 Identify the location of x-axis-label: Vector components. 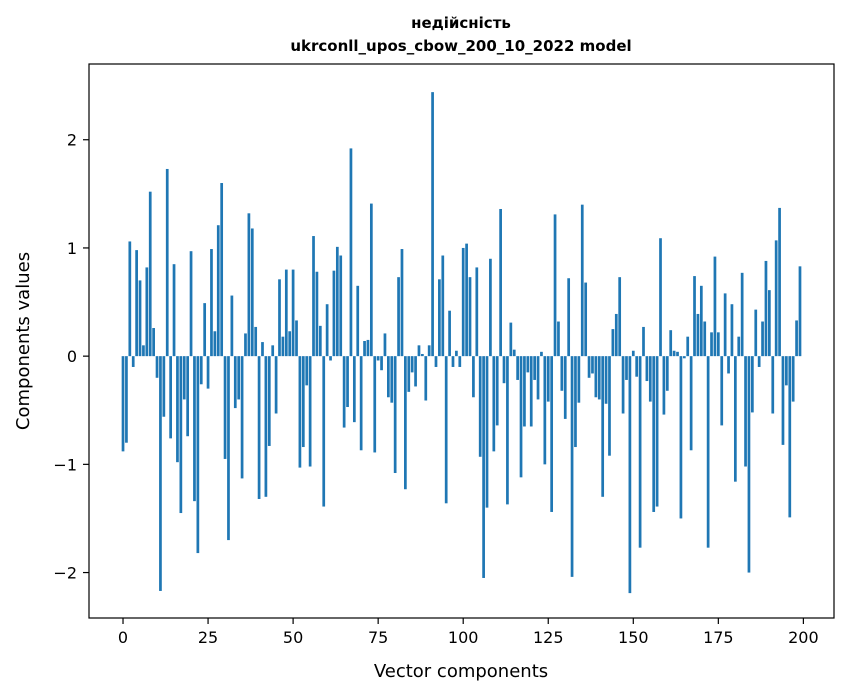
(461, 671).